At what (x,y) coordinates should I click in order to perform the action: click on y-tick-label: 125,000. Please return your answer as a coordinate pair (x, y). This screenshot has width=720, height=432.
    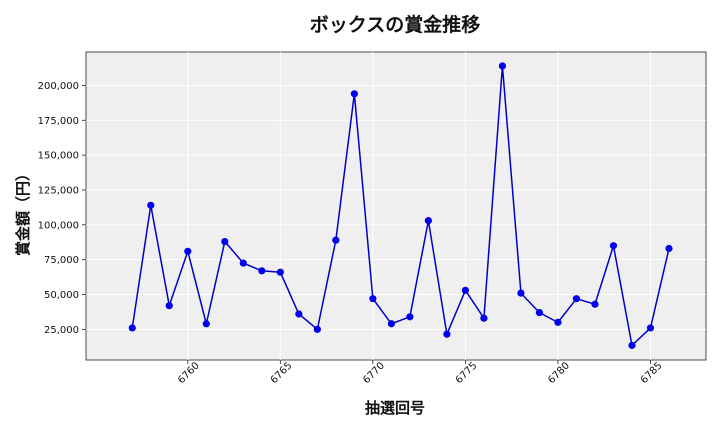
    Looking at the image, I should click on (58, 190).